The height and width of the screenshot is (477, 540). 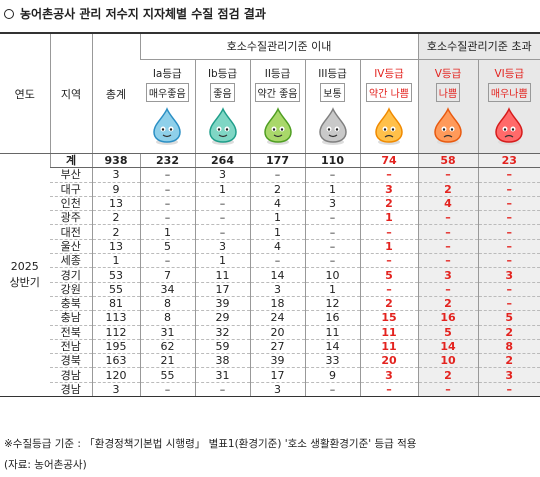 I want to click on year-cell: 2025 상반기, so click(x=25, y=275).